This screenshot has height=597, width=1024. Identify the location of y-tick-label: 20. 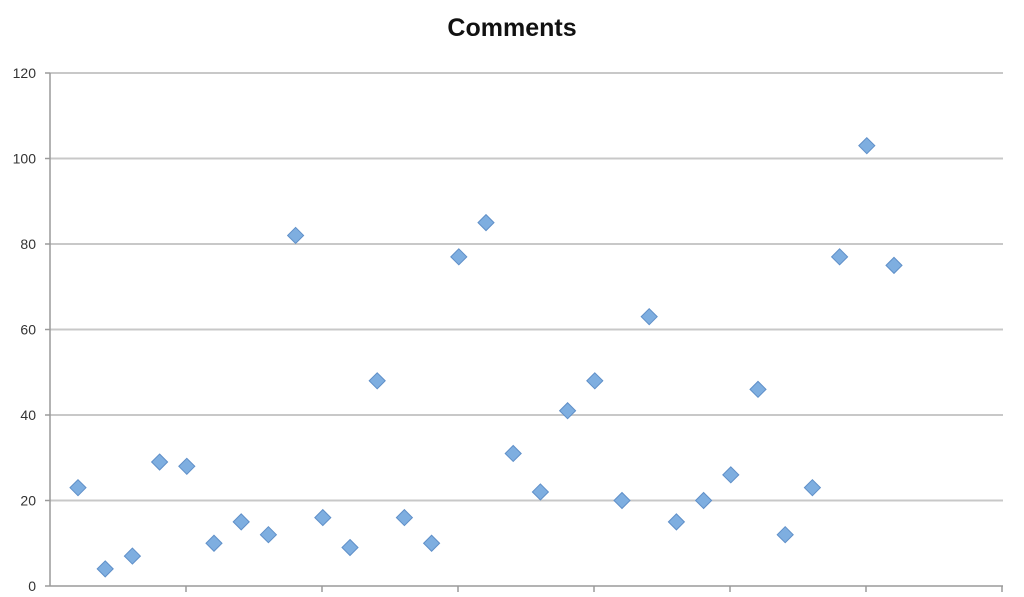
(28, 501).